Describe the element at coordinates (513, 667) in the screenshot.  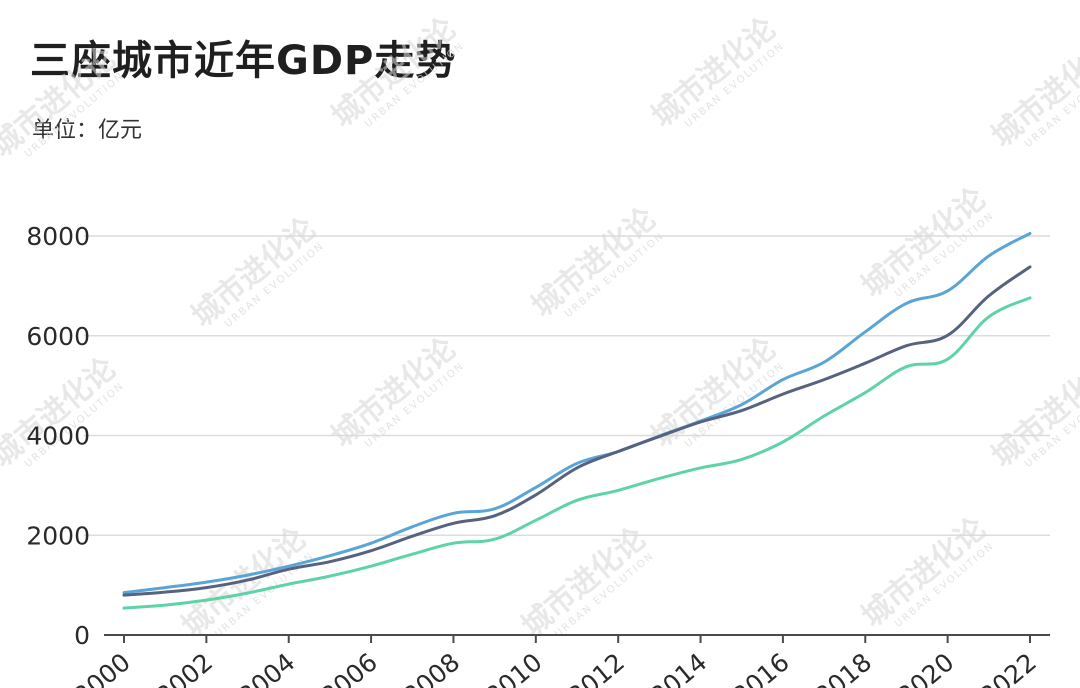
I see `x-tick-label: 2010` at that location.